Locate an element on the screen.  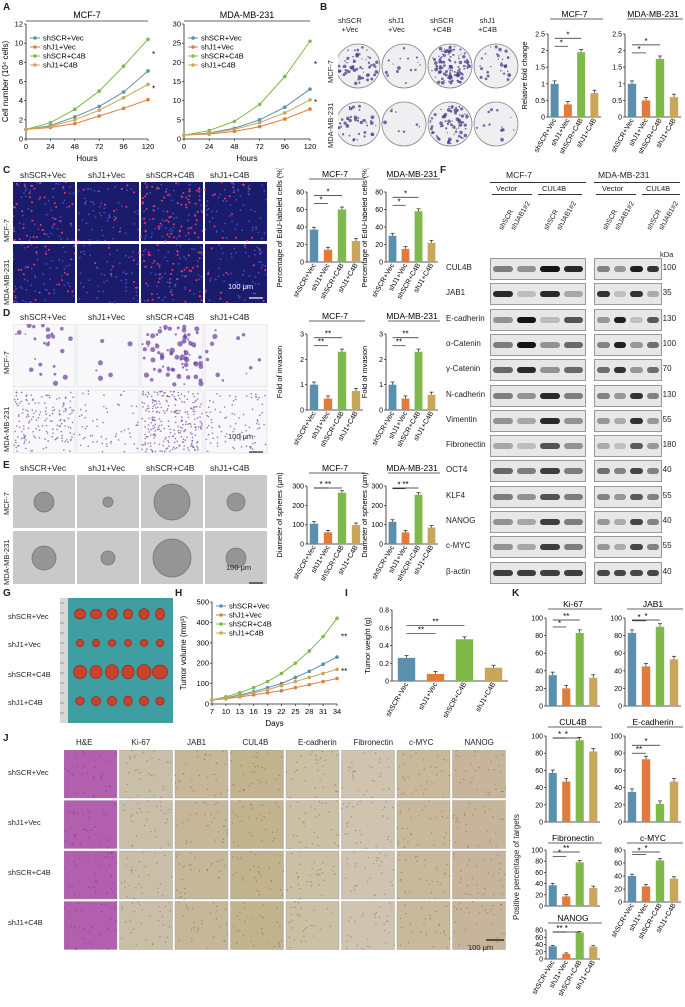
y-tick-label: 6 is located at coordinates (21, 81).